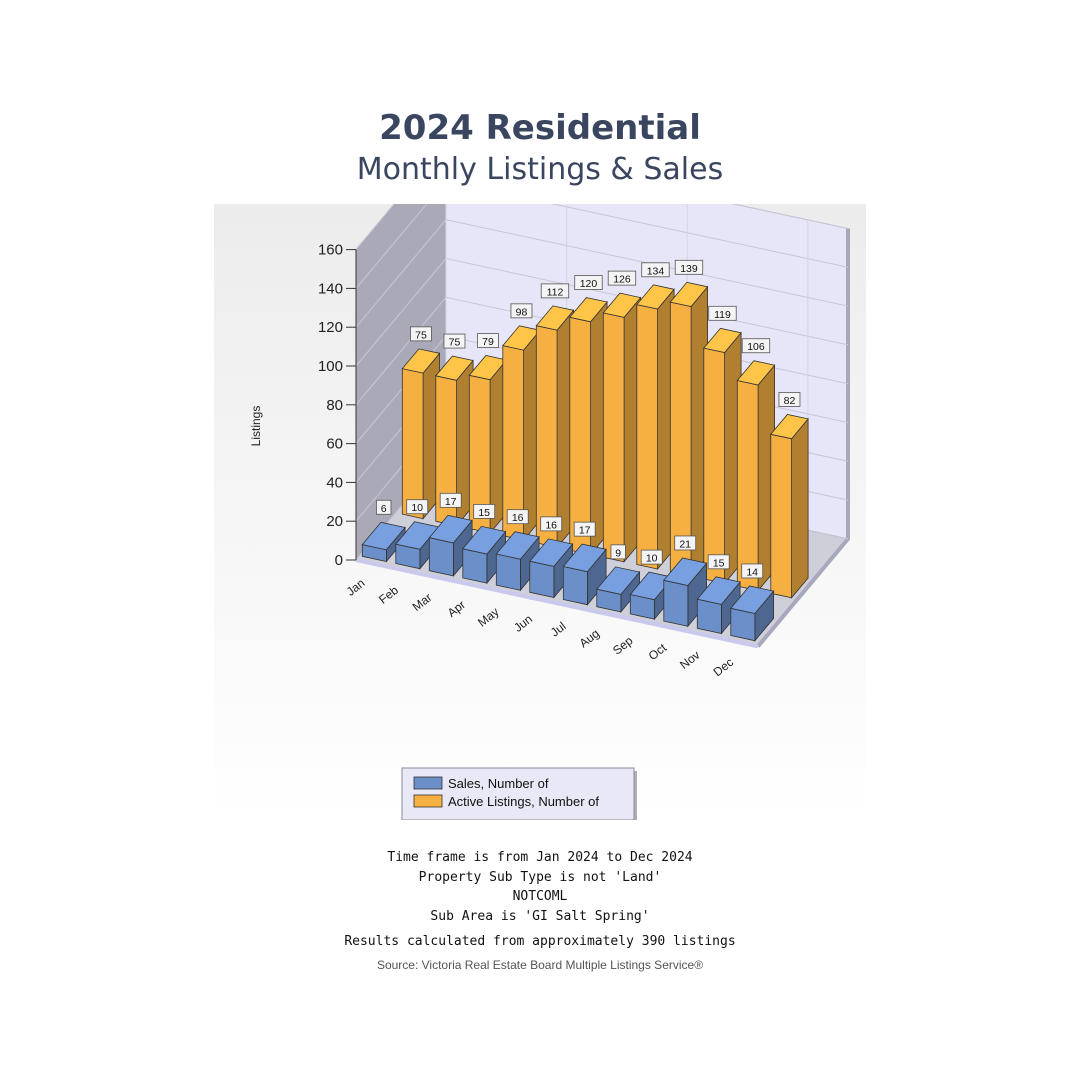  I want to click on data-label: 16, so click(551, 523).